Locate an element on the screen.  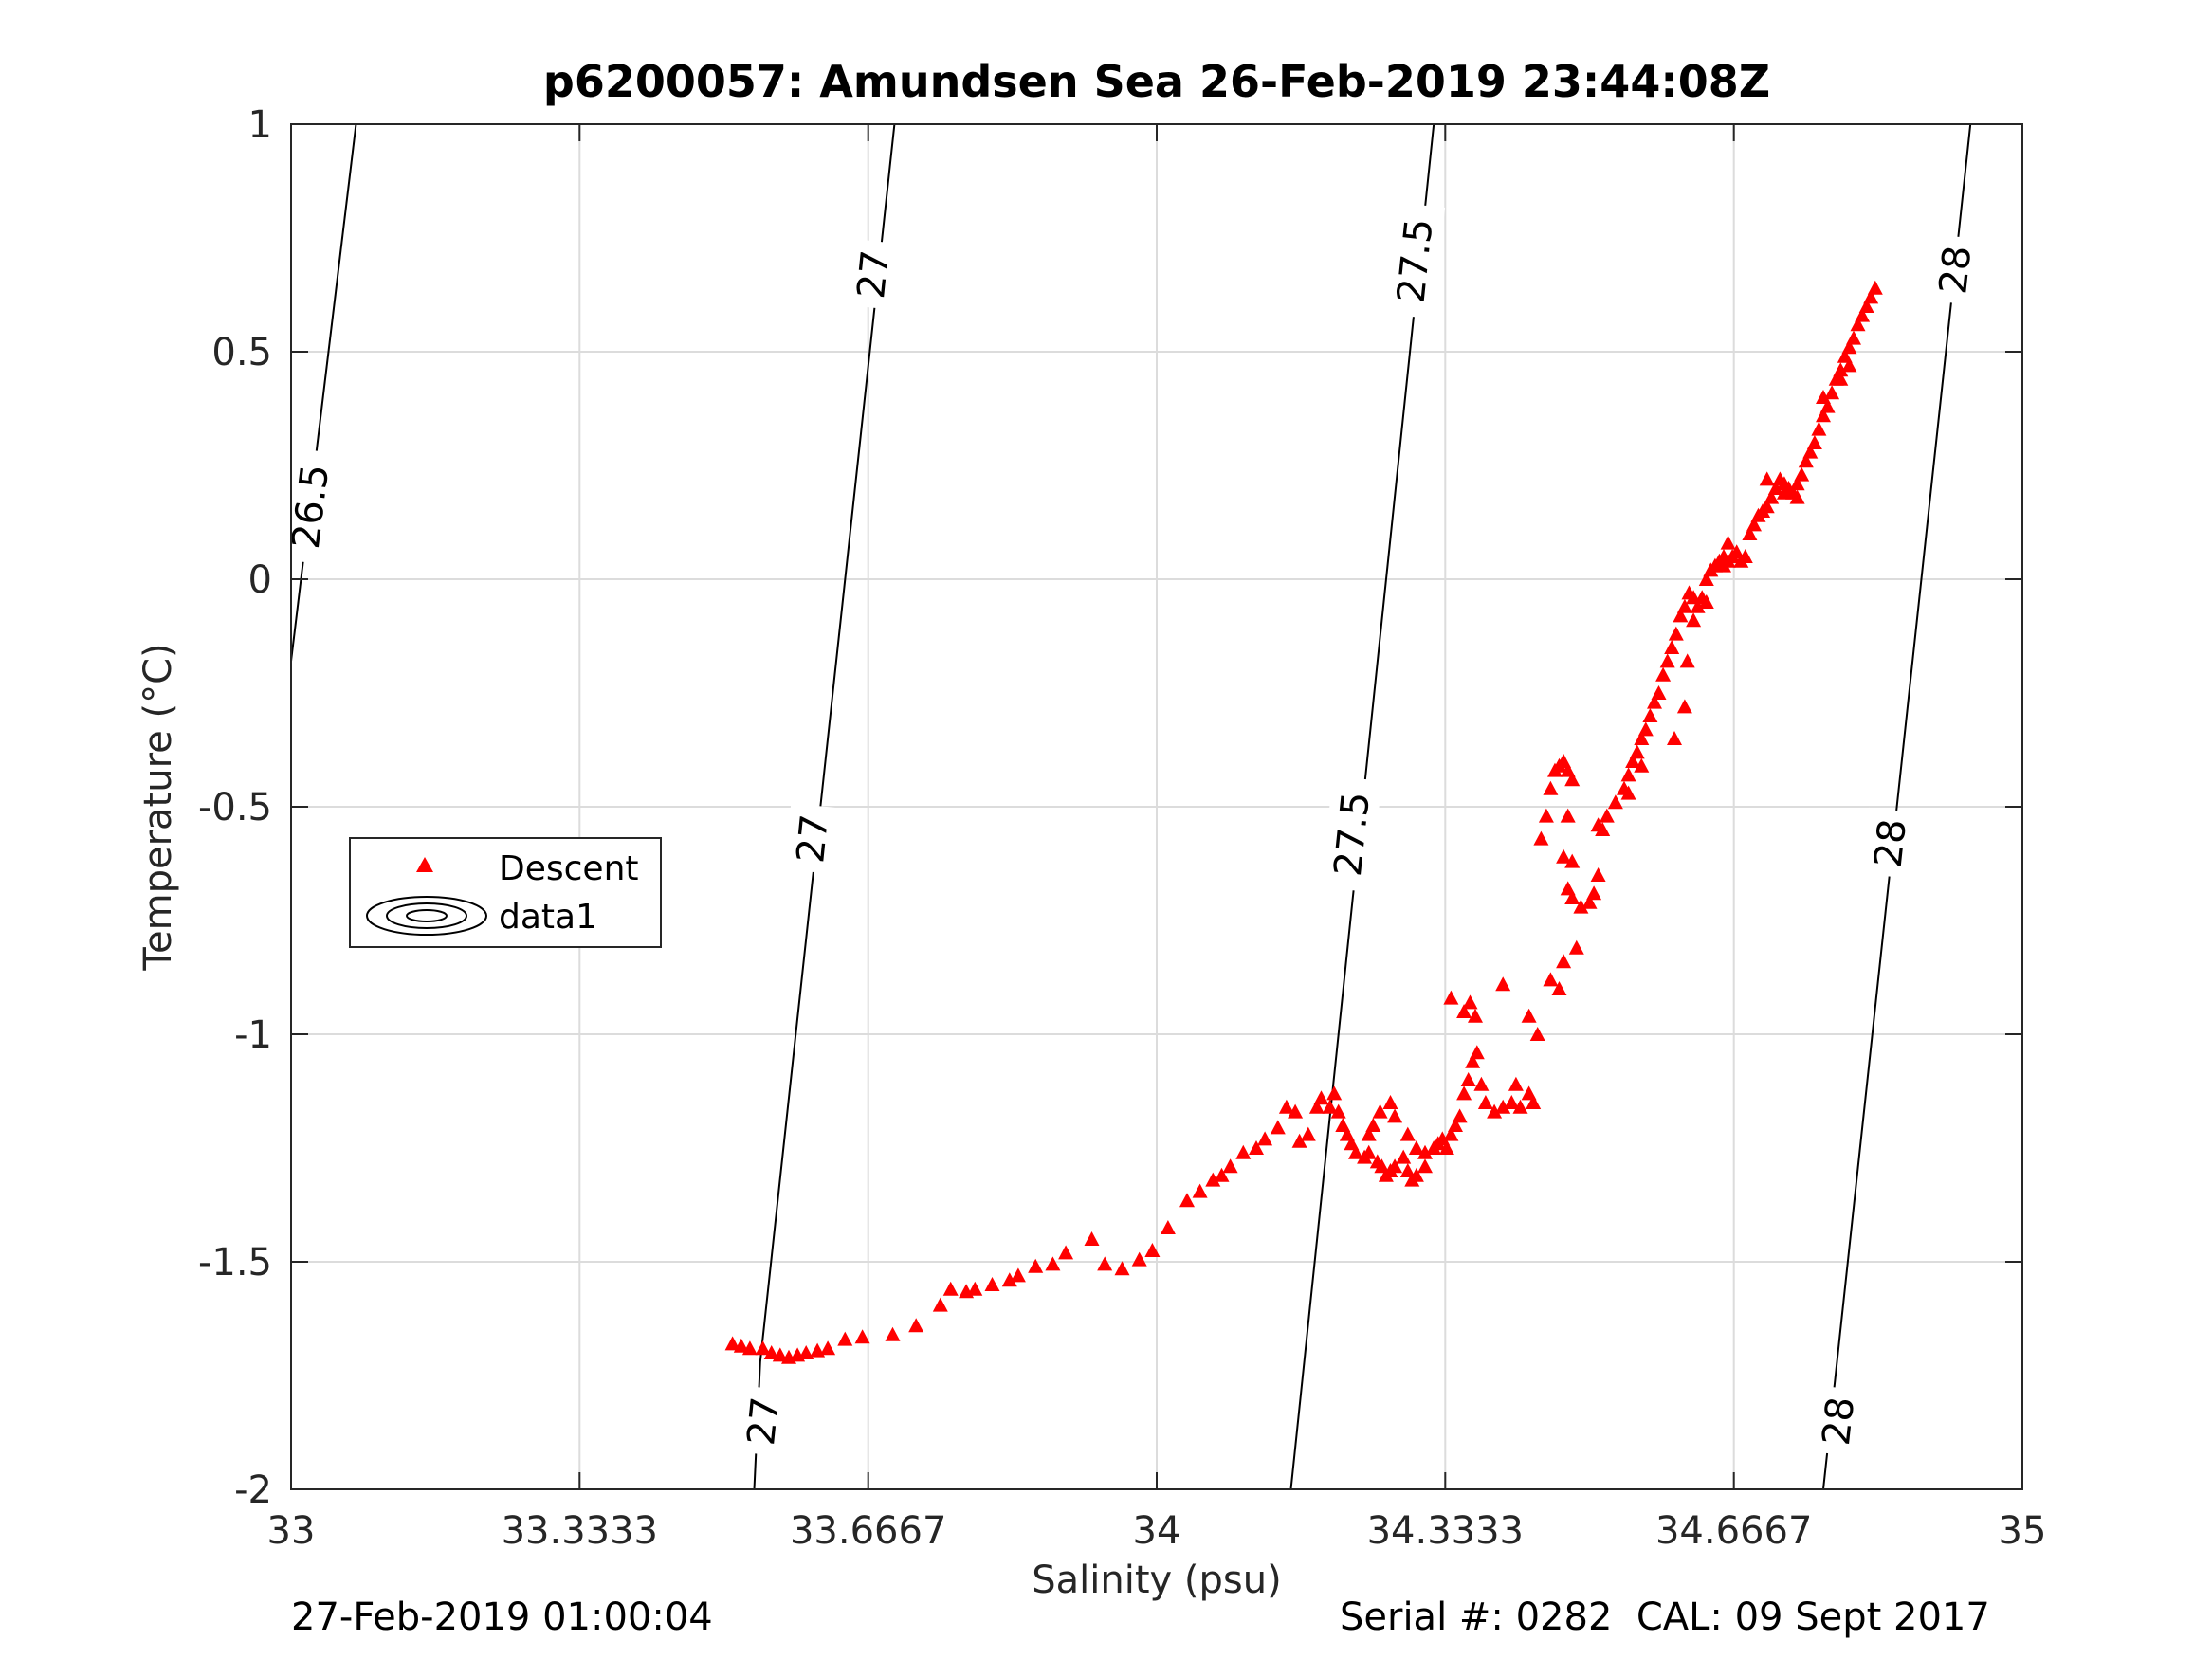
contour-label: 27.5 is located at coordinates (1352, 834).